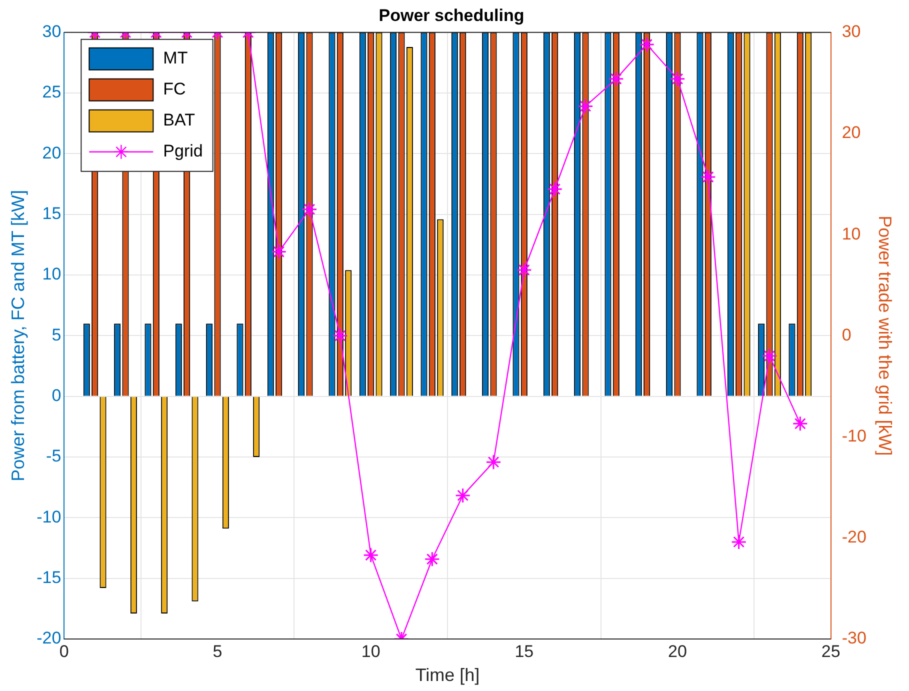  I want to click on legend-label: Pgrid, so click(183, 151).